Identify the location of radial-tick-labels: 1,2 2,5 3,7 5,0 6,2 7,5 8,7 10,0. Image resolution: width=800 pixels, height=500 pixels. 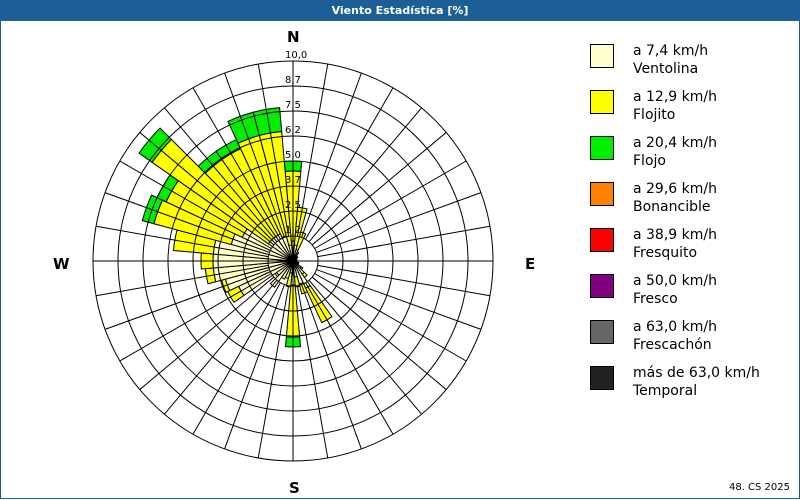
(296, 143).